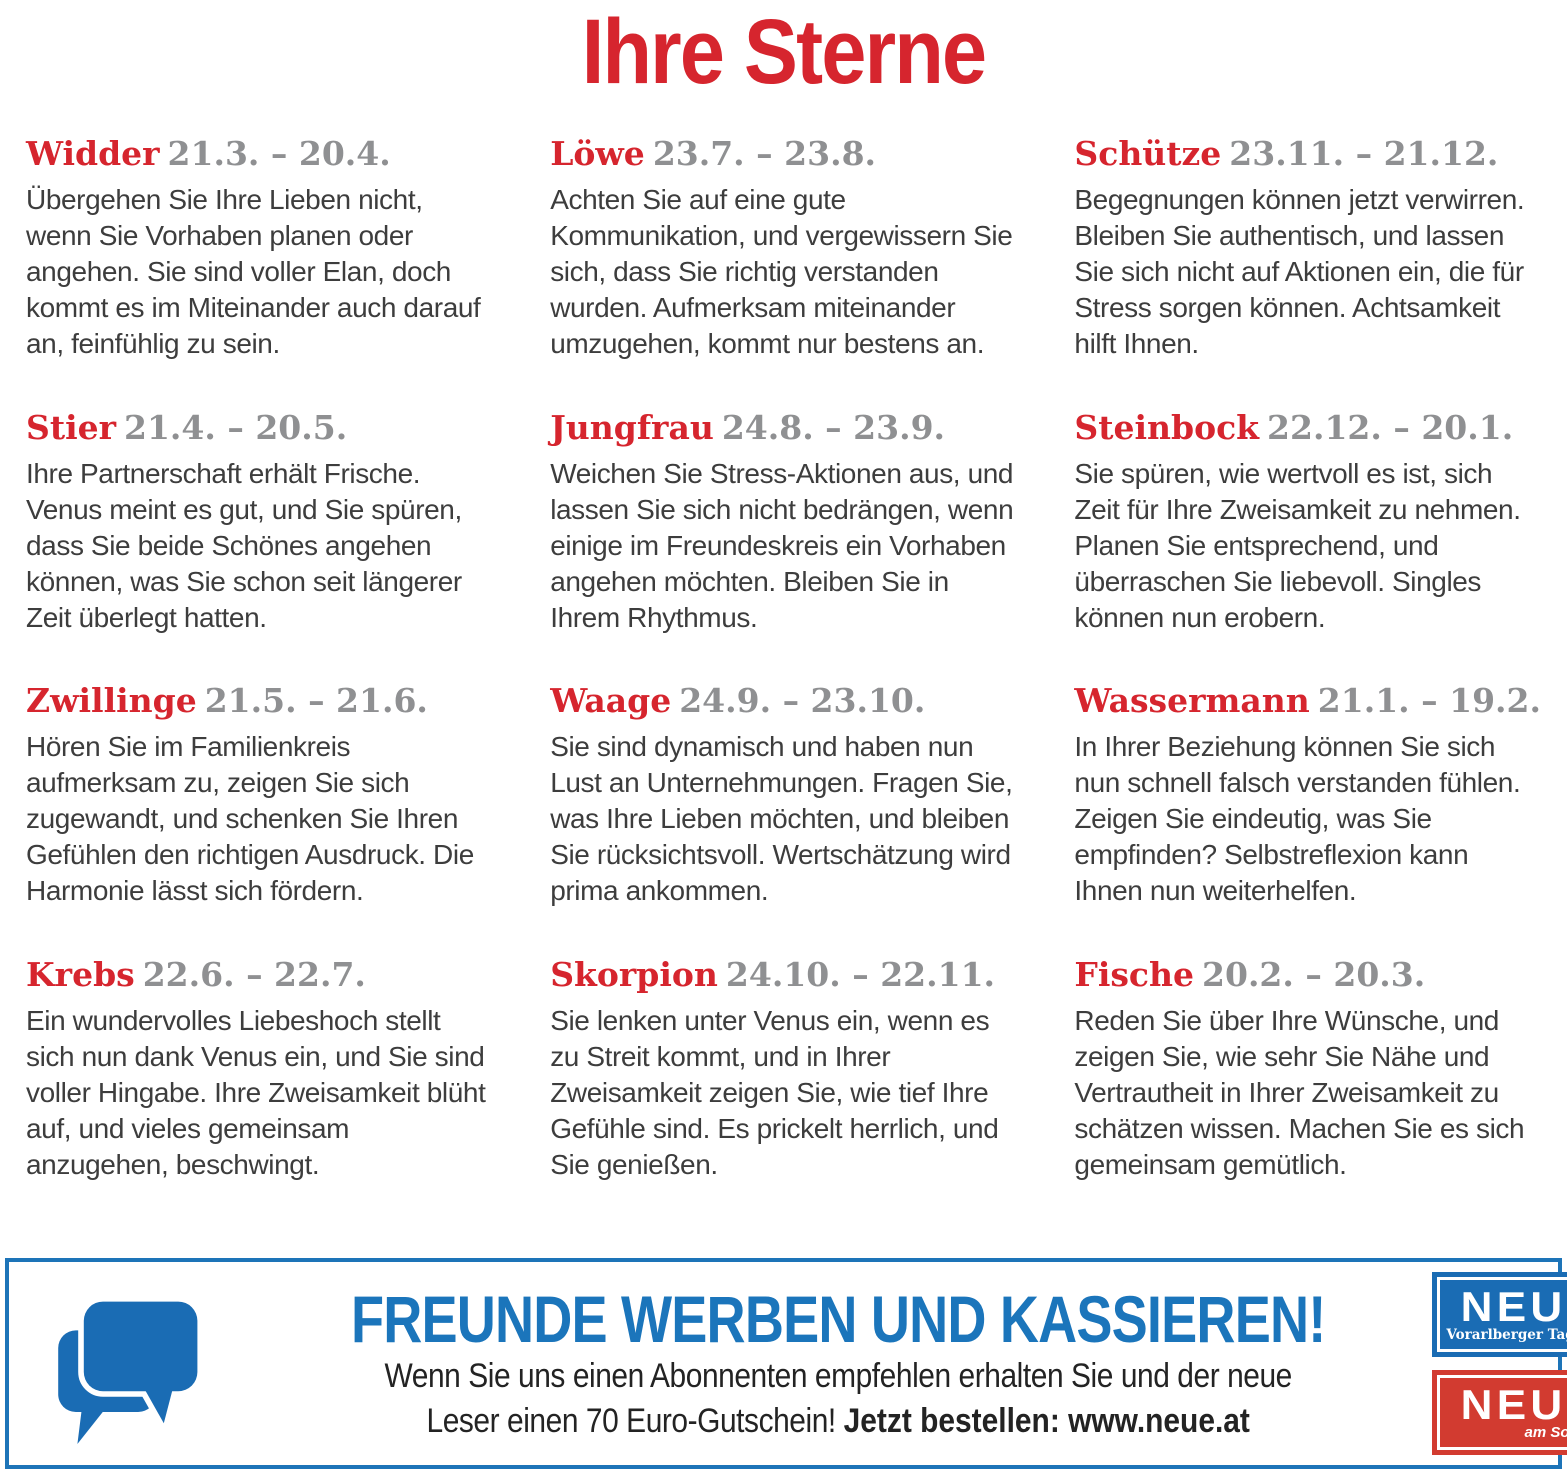  What do you see at coordinates (126, 1364) in the screenshot?
I see `speech-bubbles-icon` at bounding box center [126, 1364].